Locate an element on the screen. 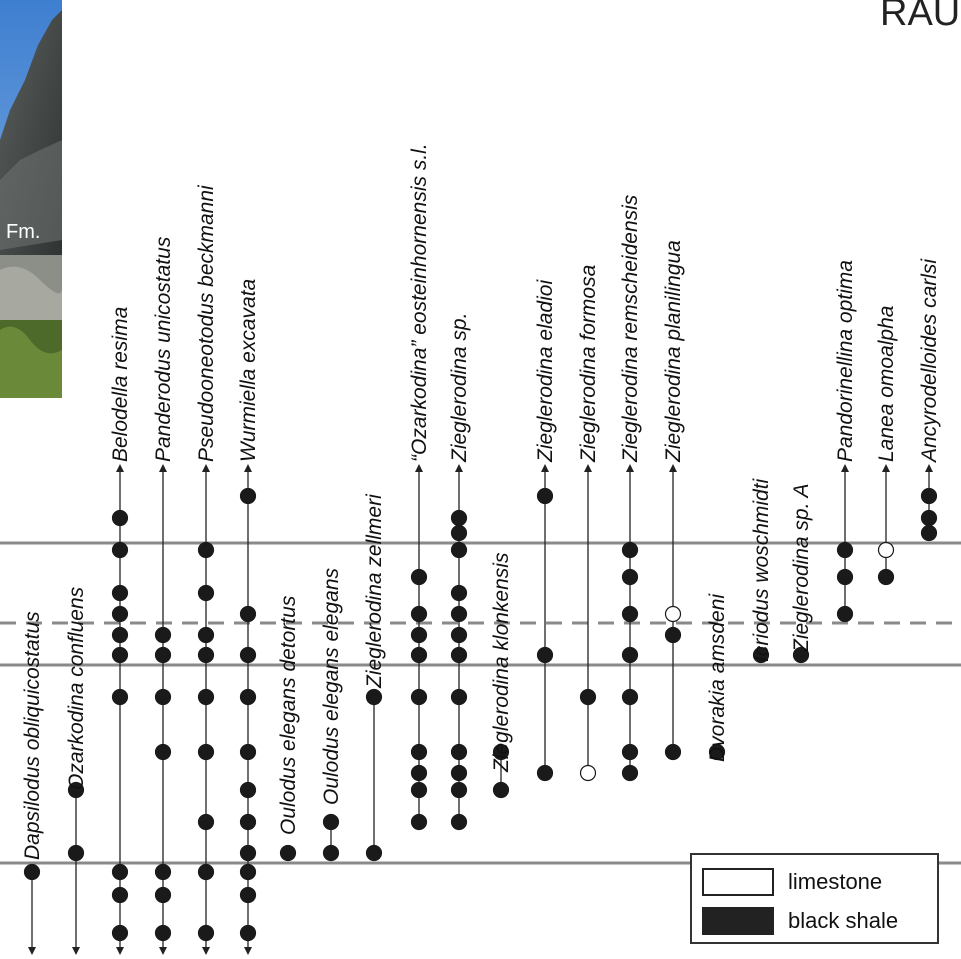 This screenshot has height=959, width=961. limestone-occurrence is located at coordinates (588, 773).